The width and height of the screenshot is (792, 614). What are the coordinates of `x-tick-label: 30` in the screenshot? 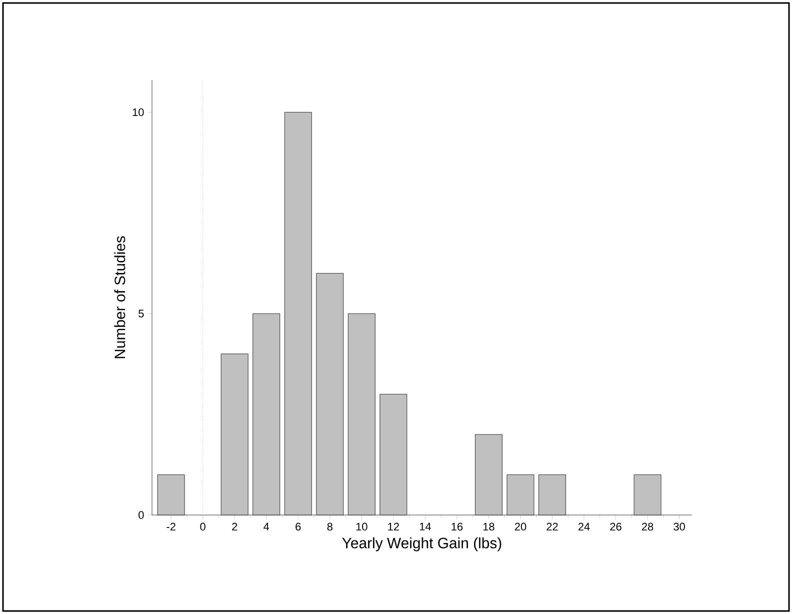 It's located at (679, 526).